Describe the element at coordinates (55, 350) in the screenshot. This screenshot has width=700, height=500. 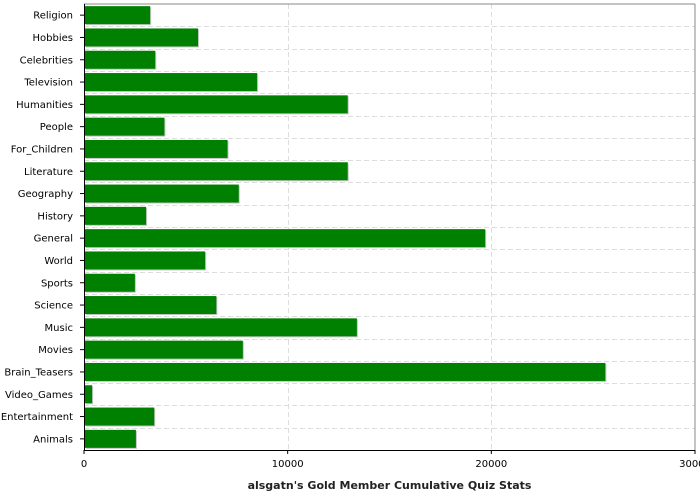
I see `y-tick-label: Movies` at that location.